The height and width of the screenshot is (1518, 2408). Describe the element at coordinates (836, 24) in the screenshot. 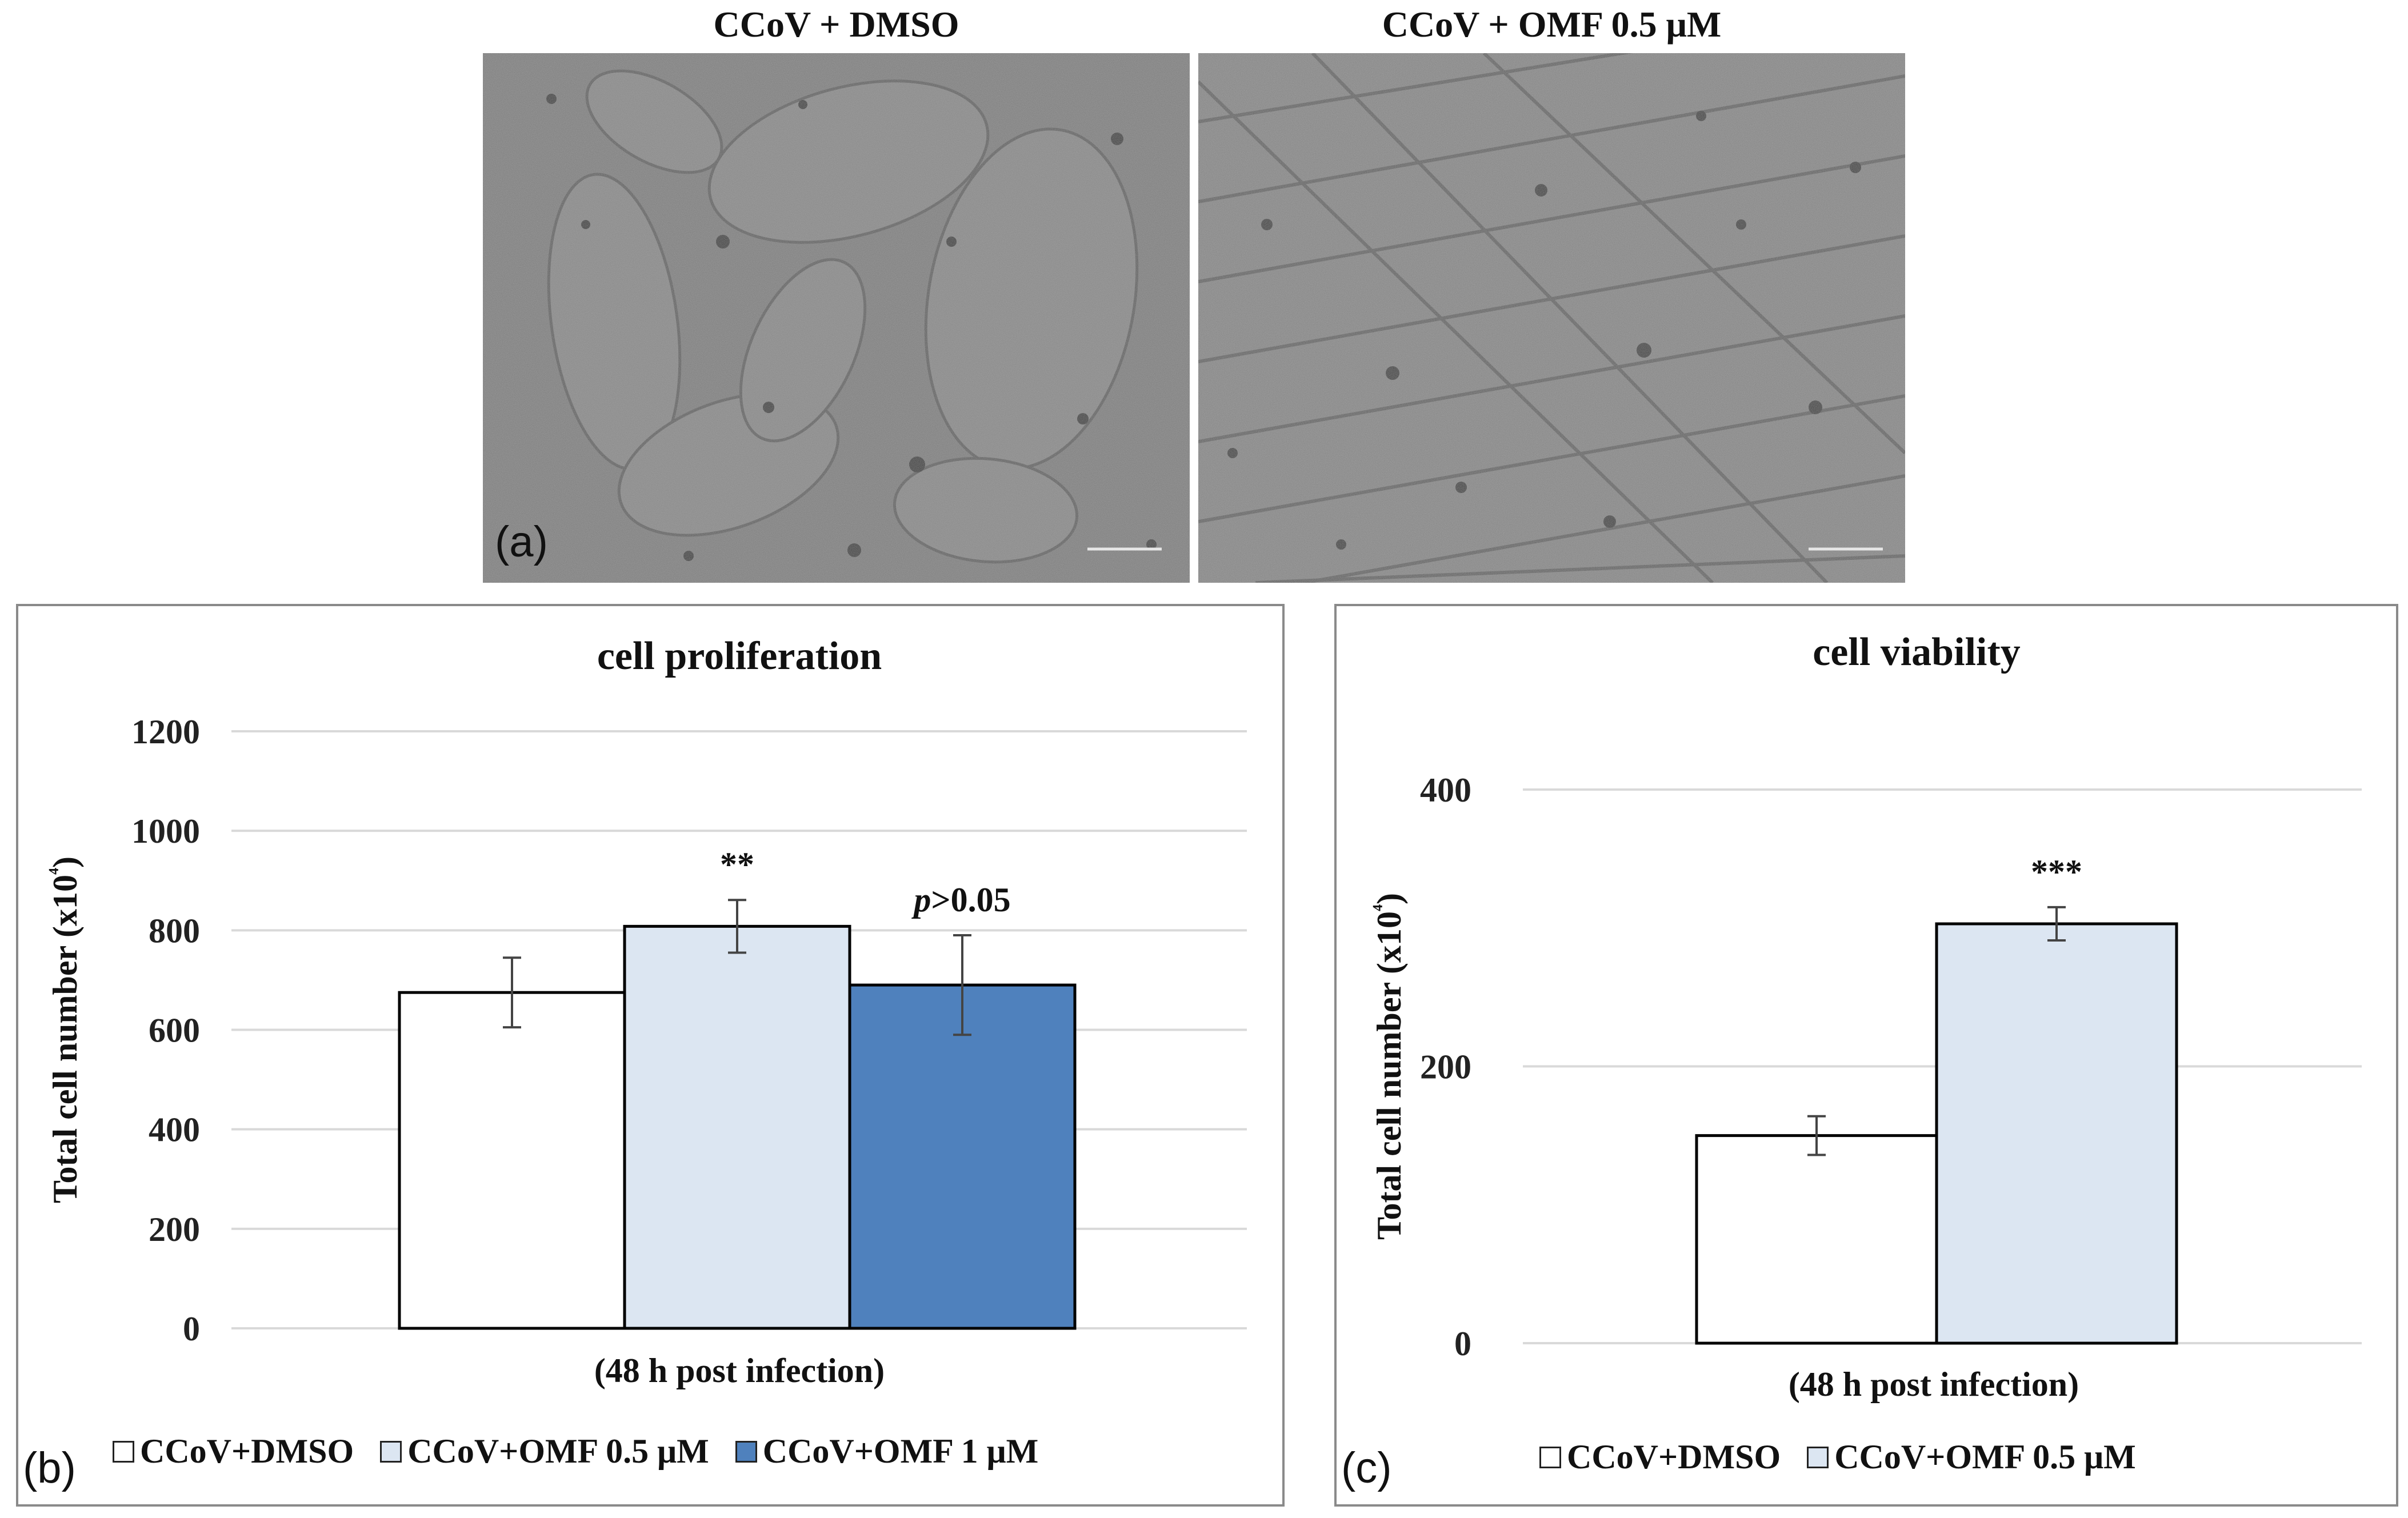

I see `micrograph-title-dmso: CCoV + DMSO` at that location.